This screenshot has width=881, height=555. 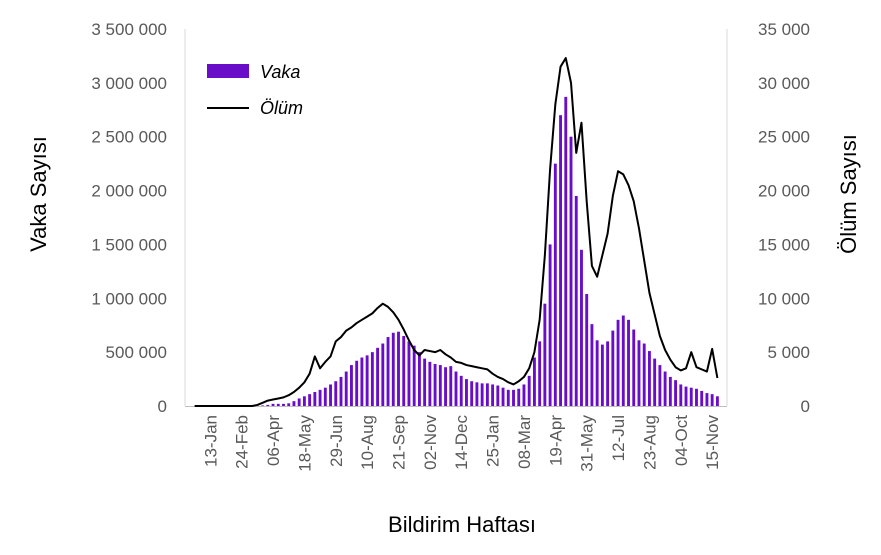 What do you see at coordinates (805, 406) in the screenshot?
I see `right-y-tick-label: 0` at bounding box center [805, 406].